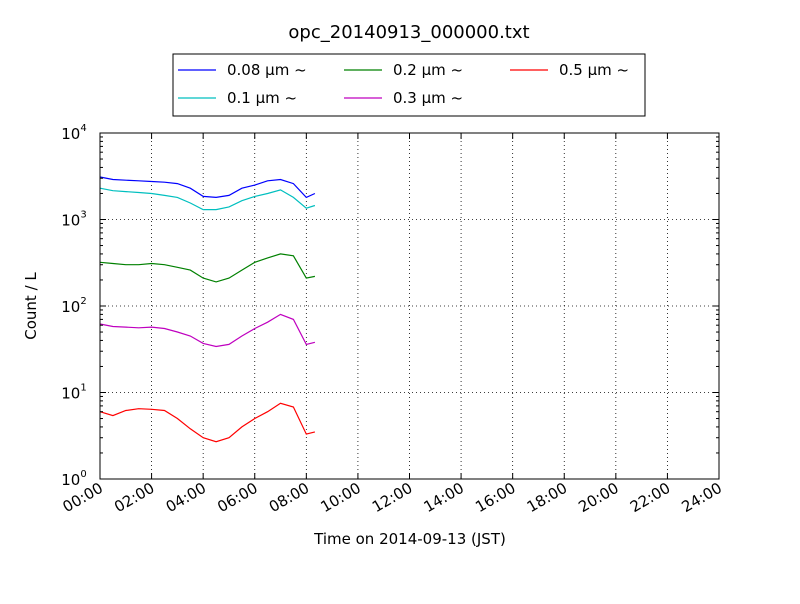 This screenshot has width=800, height=604. Describe the element at coordinates (289, 497) in the screenshot. I see `x-tick-label: 08:00` at that location.